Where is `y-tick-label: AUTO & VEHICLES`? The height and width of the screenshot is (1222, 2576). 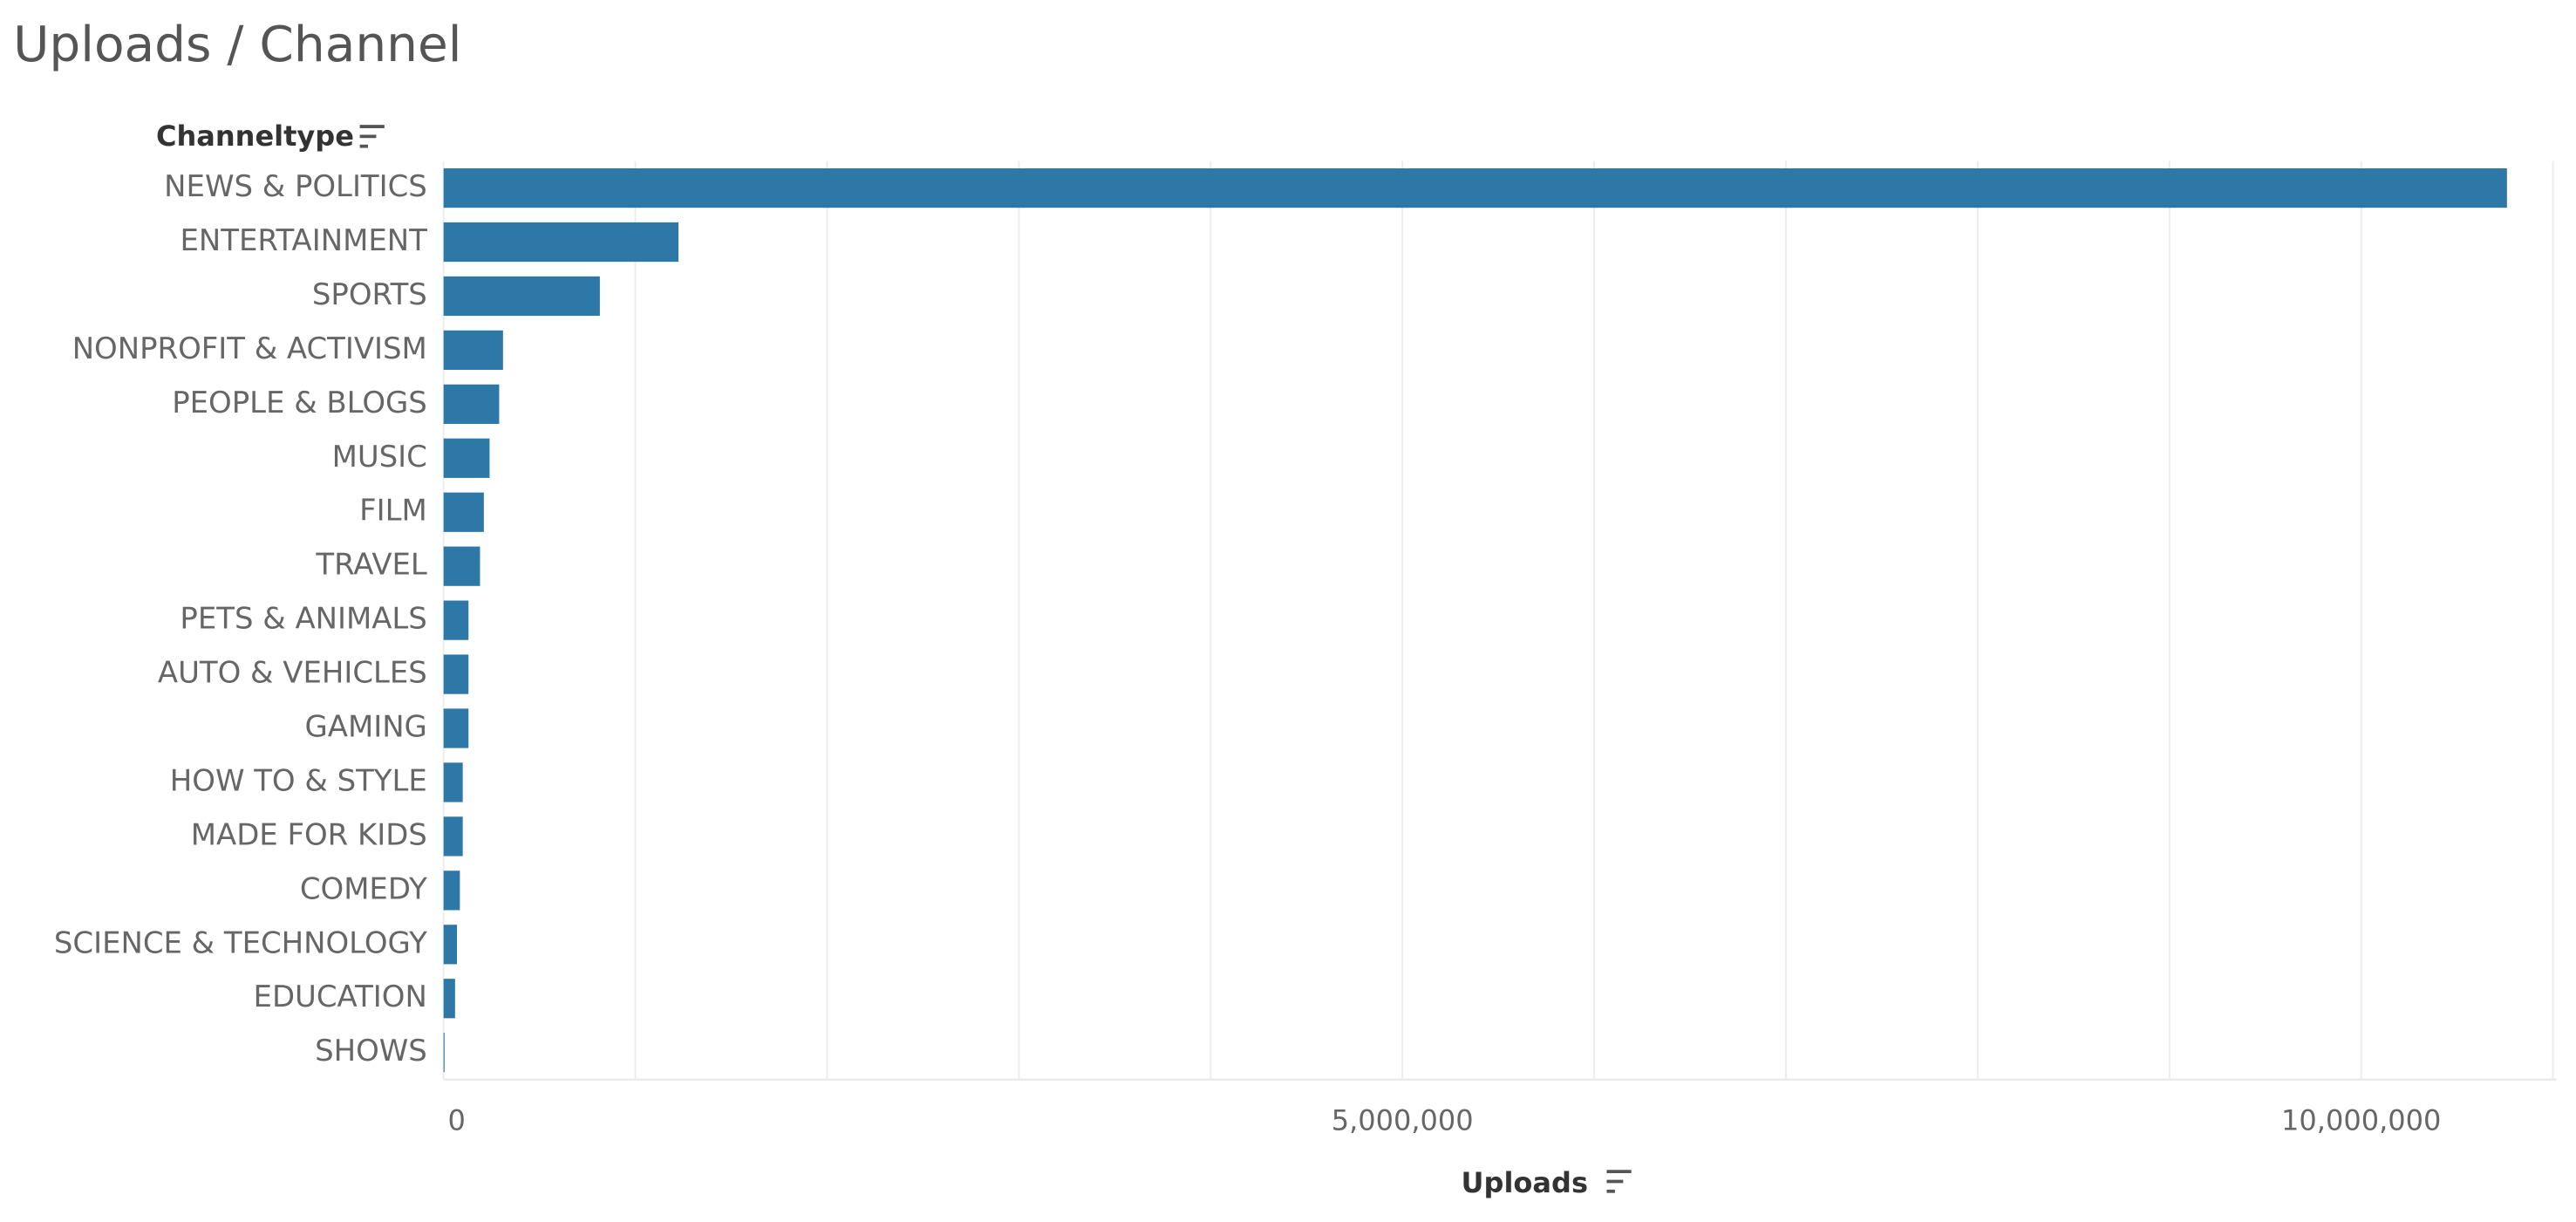 y-tick-label: AUTO & VEHICLES is located at coordinates (292, 673).